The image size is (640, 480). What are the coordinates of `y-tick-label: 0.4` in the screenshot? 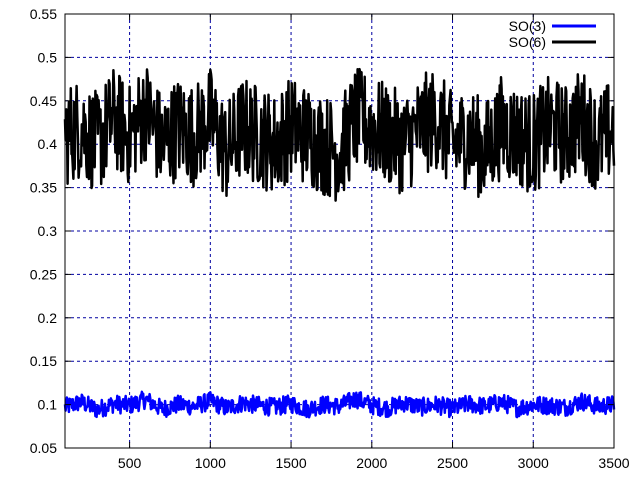 It's located at (48, 144).